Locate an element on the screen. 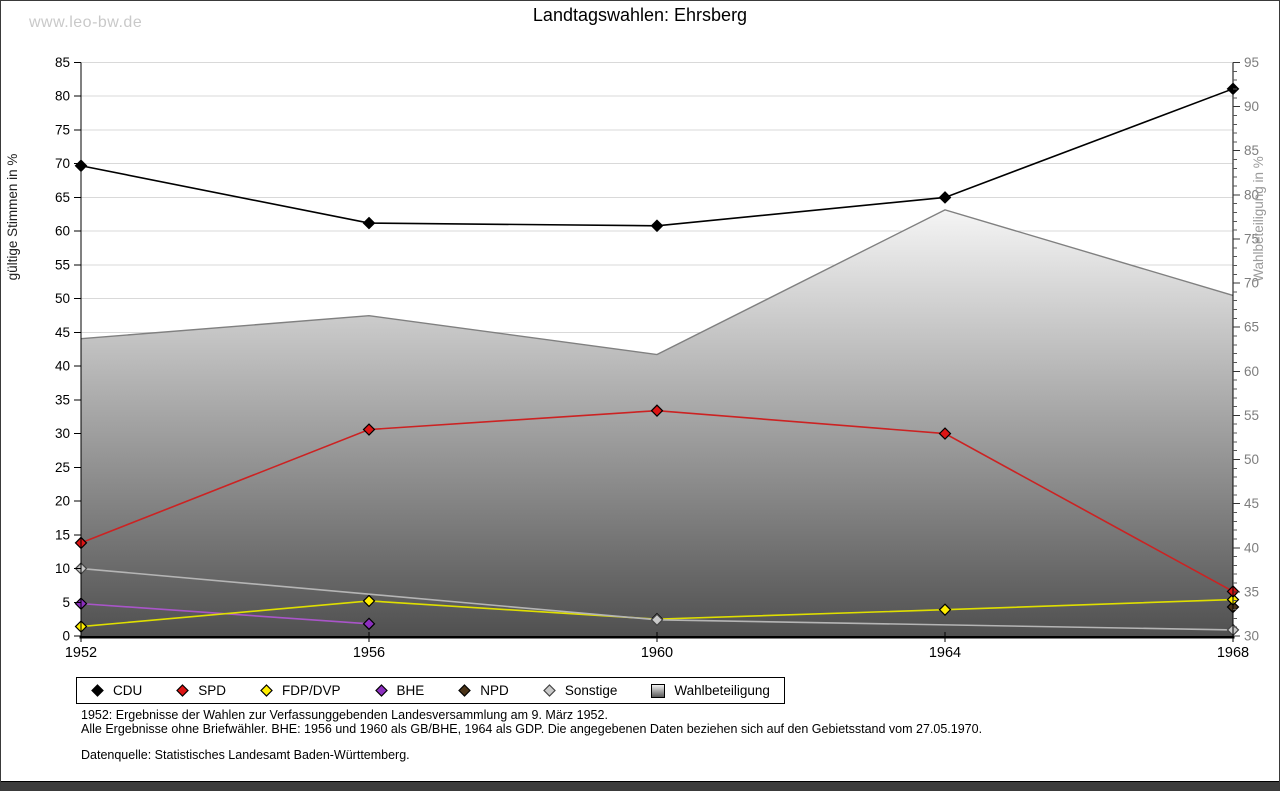 This screenshot has width=1280, height=791. legend-item-npd: NPD is located at coordinates (483, 690).